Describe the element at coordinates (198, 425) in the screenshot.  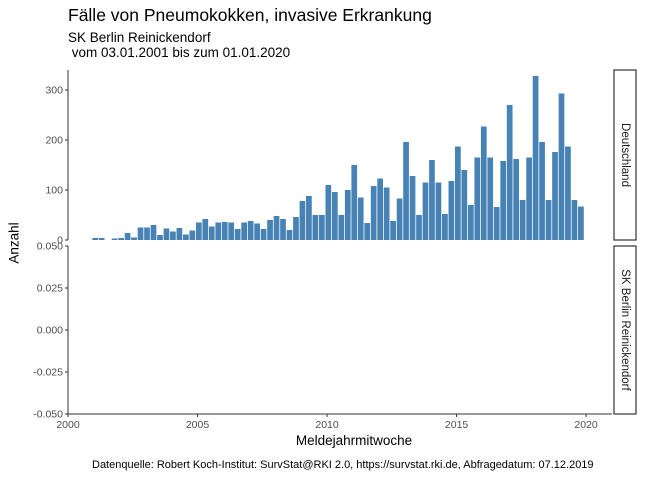
I see `x-tick-label: 2005` at that location.